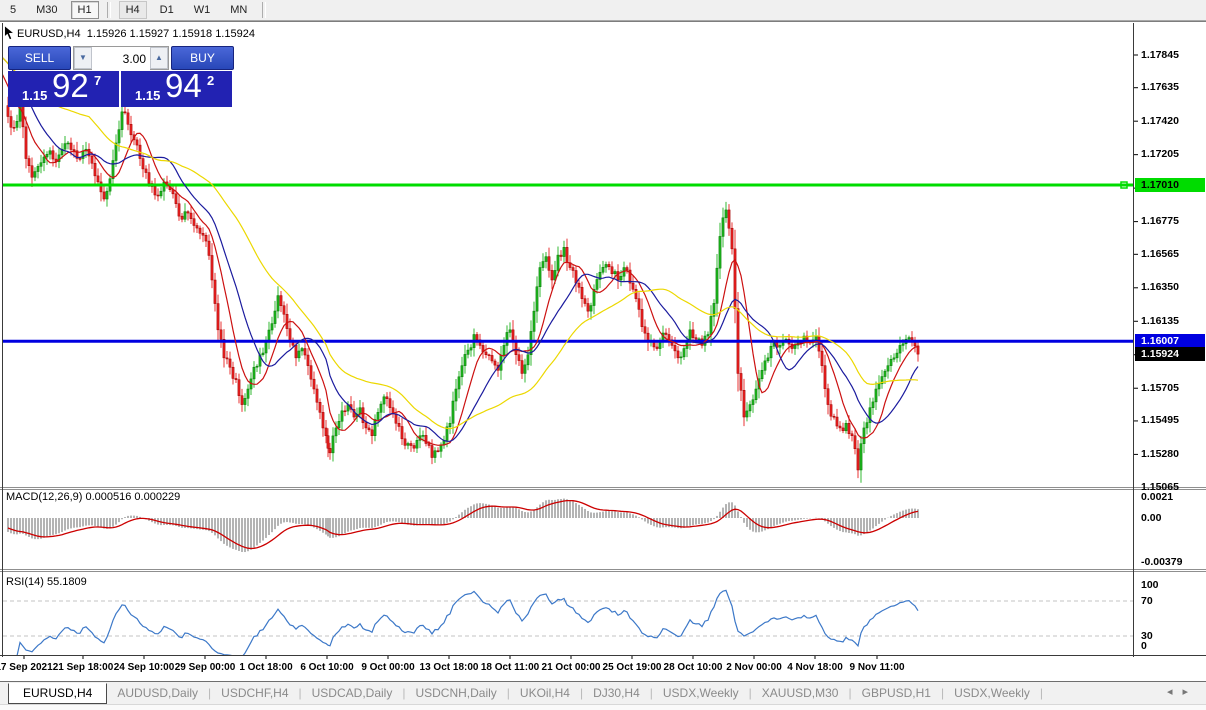  Describe the element at coordinates (1147, 636) in the screenshot. I see `rsi-axis-label: 30` at that location.